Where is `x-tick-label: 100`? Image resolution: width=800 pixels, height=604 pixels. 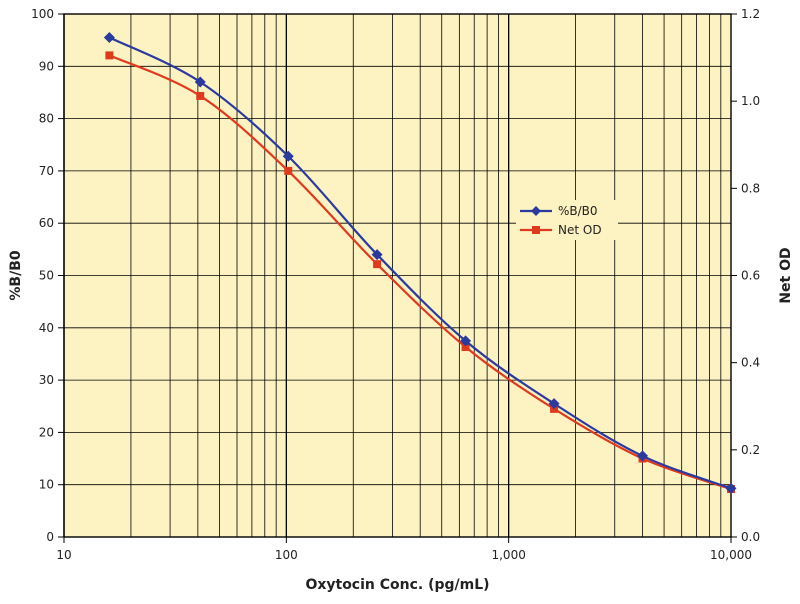 x-tick-label: 100 is located at coordinates (286, 555).